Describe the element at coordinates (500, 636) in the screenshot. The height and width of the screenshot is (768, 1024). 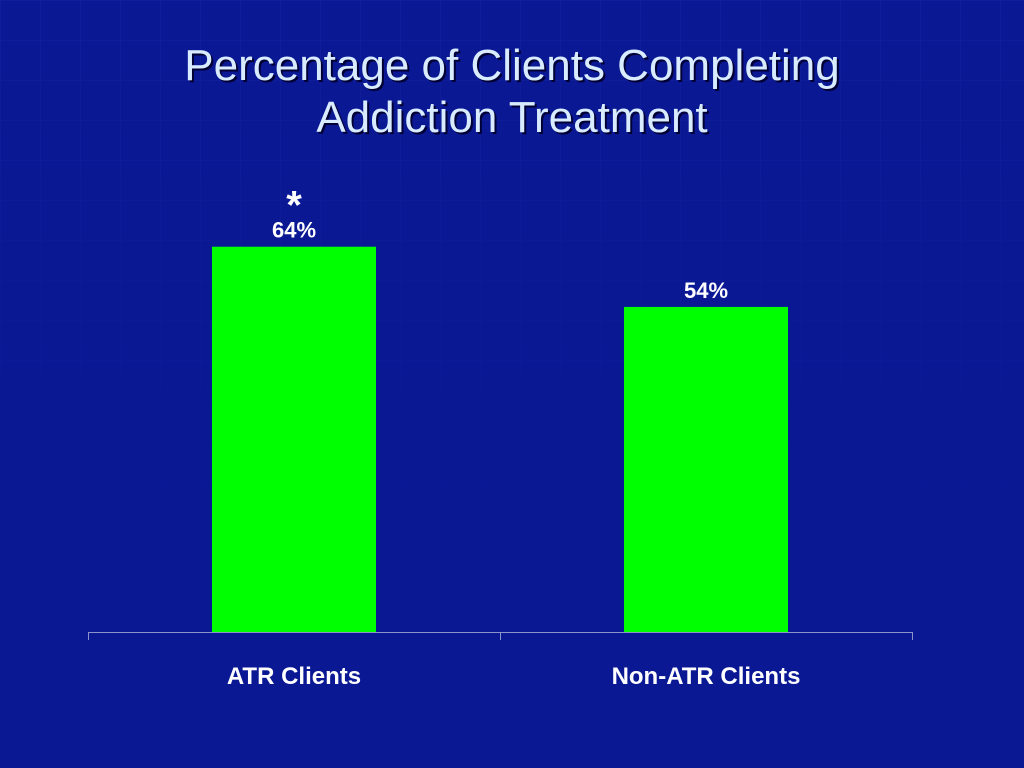
I see `x-axis` at that location.